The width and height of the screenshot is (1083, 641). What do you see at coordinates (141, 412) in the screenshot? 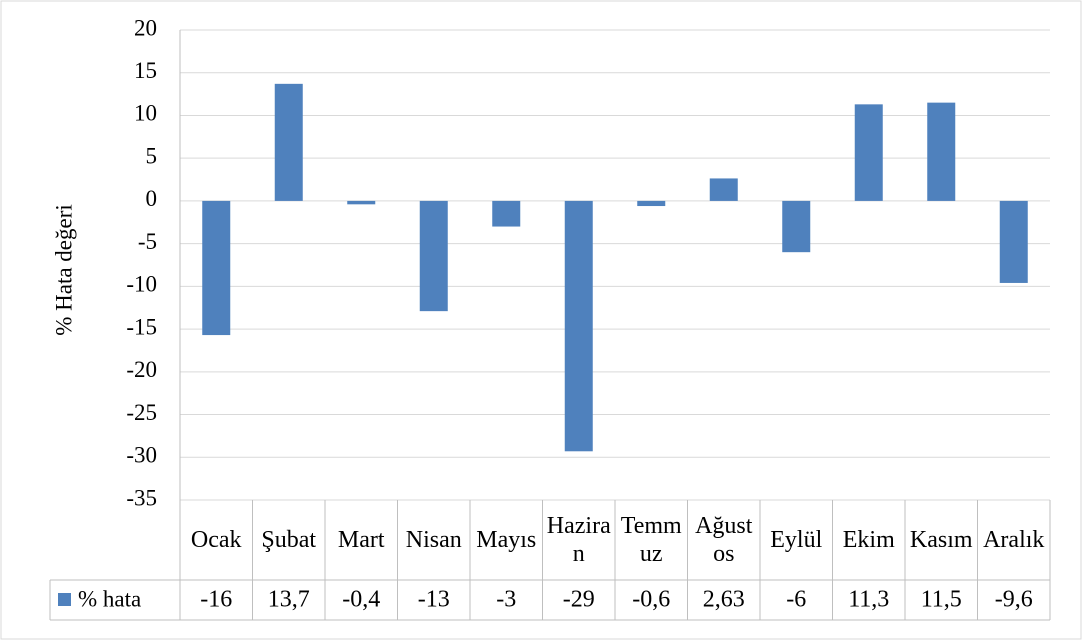
I see `y-tick-label: -25` at bounding box center [141, 412].